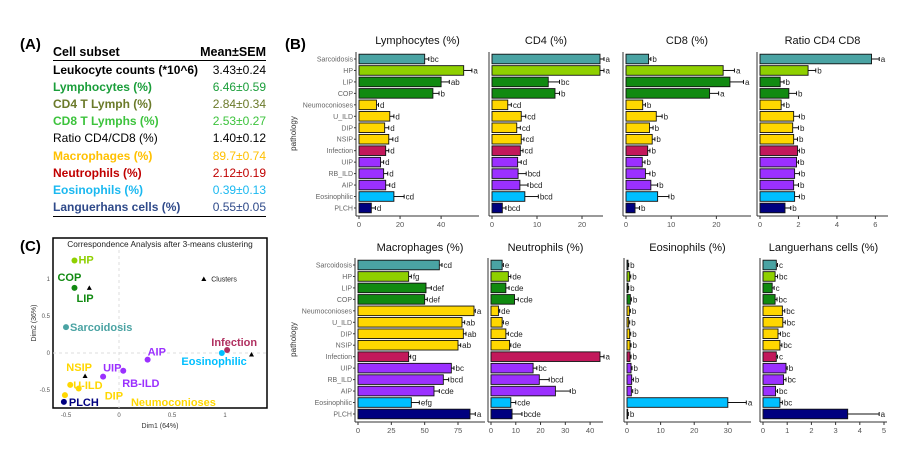  I want to click on panel-label-b: (B), so click(295, 44).